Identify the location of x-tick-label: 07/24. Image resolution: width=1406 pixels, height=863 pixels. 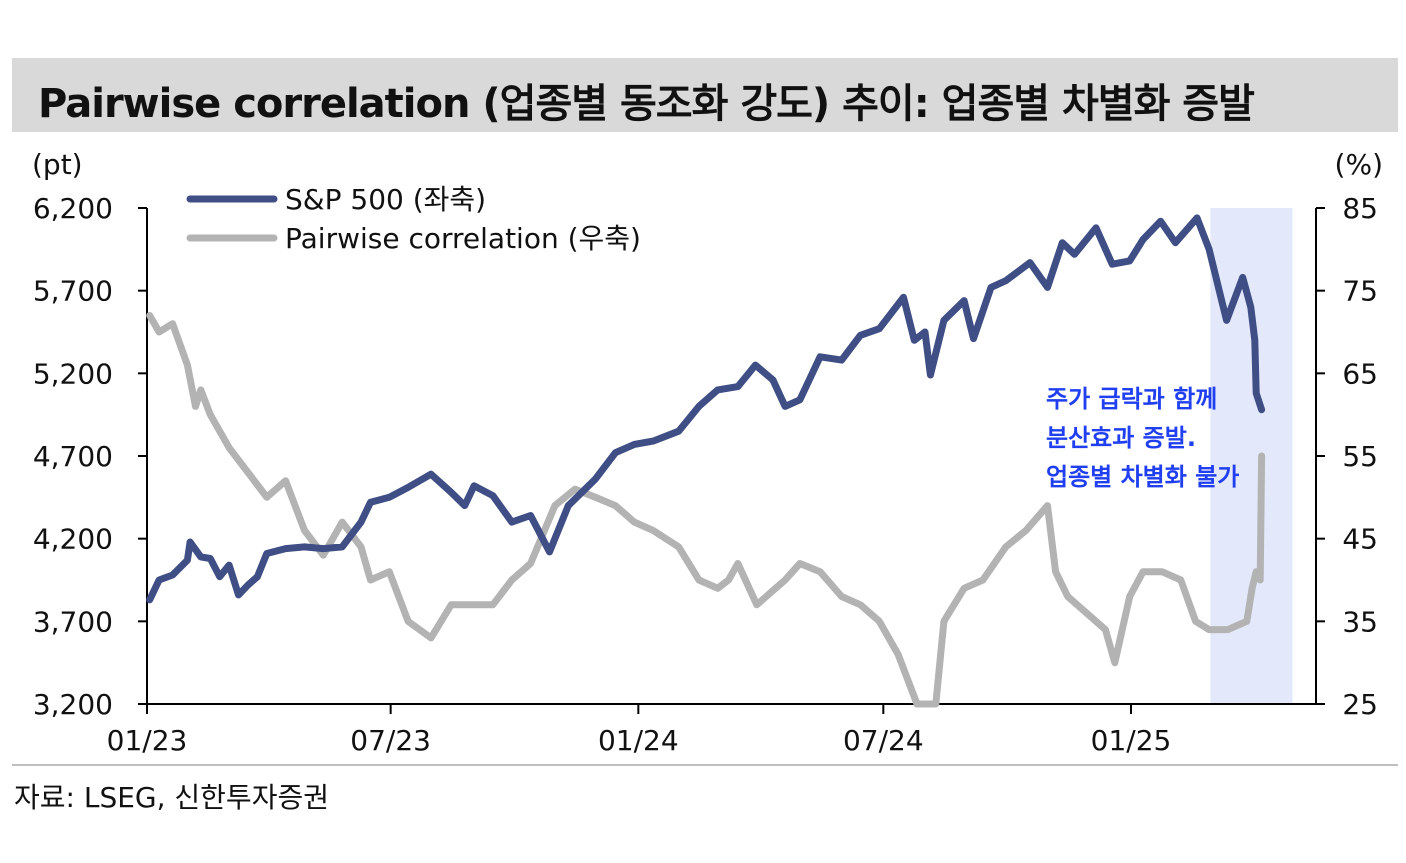
(883, 740).